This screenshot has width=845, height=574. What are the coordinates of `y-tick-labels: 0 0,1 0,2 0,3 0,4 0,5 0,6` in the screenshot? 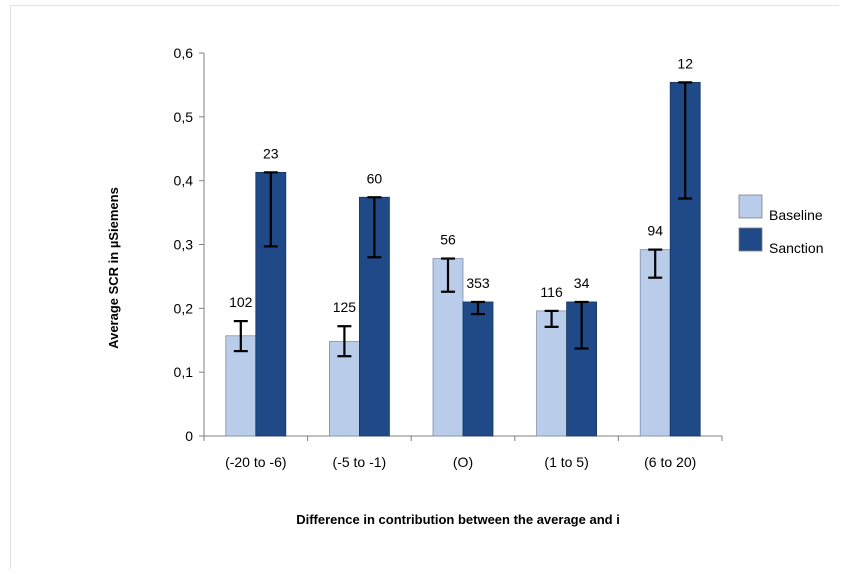 It's located at (184, 244).